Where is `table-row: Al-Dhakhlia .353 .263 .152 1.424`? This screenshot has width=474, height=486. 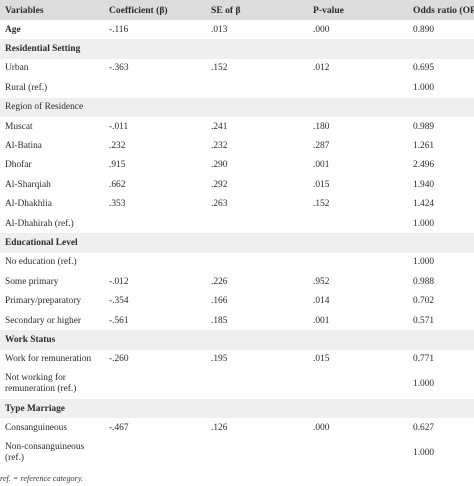 table-row: Al-Dhakhlia .353 .263 .152 1.424 is located at coordinates (237, 204).